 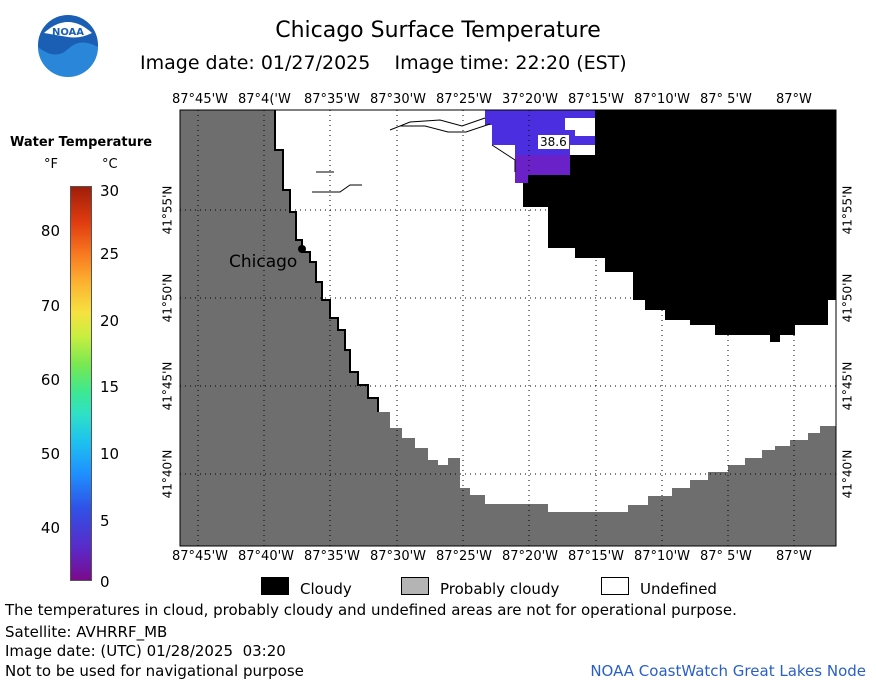 I want to click on legend-title: Water Temperature, so click(x=81, y=142).